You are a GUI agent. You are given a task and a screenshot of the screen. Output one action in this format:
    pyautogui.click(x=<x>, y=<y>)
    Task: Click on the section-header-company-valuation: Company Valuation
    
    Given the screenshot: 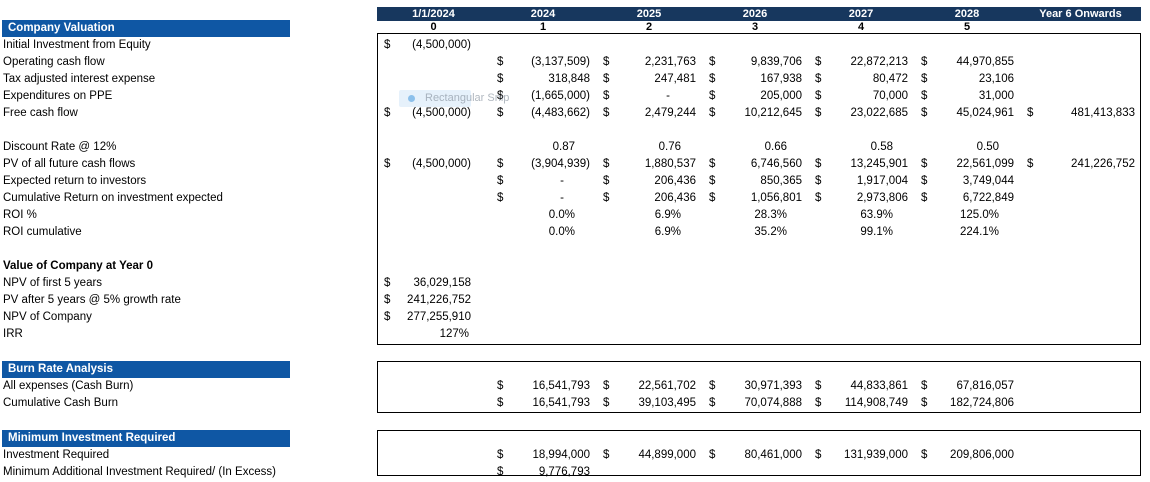 What is the action you would take?
    pyautogui.click(x=146, y=28)
    